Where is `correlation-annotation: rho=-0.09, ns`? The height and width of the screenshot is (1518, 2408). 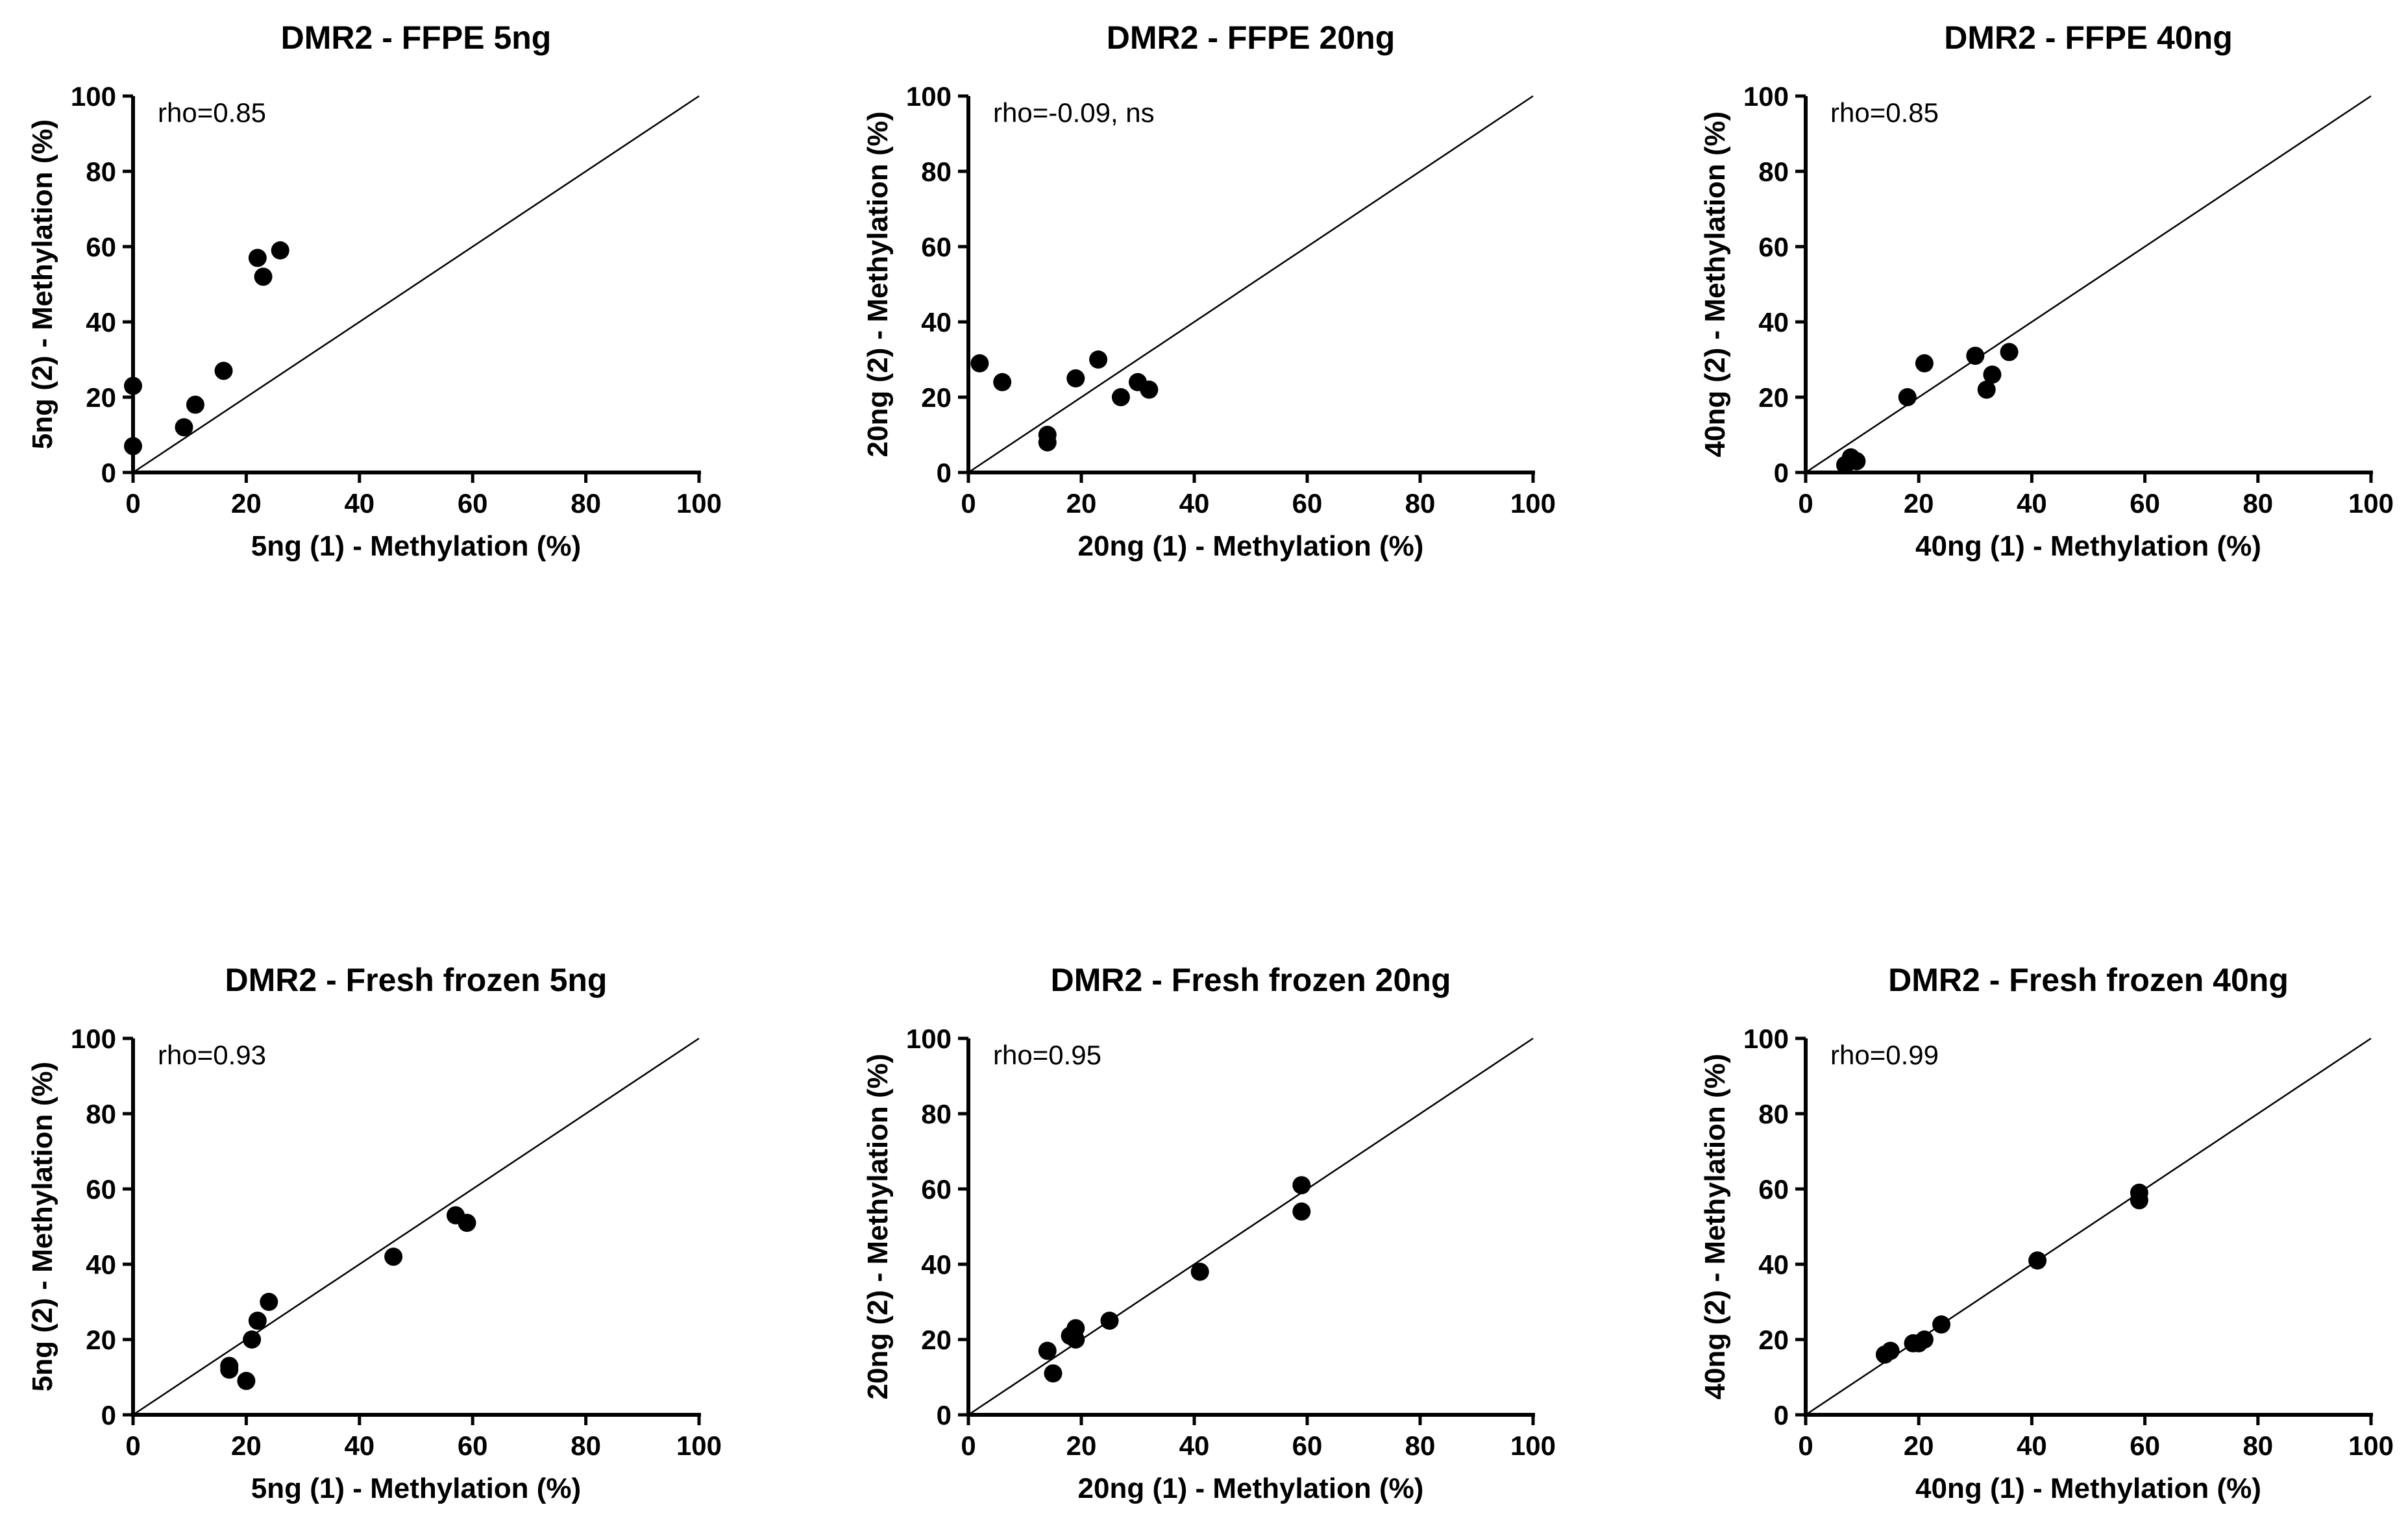
correlation-annotation: rho=-0.09, ns is located at coordinates (1074, 112).